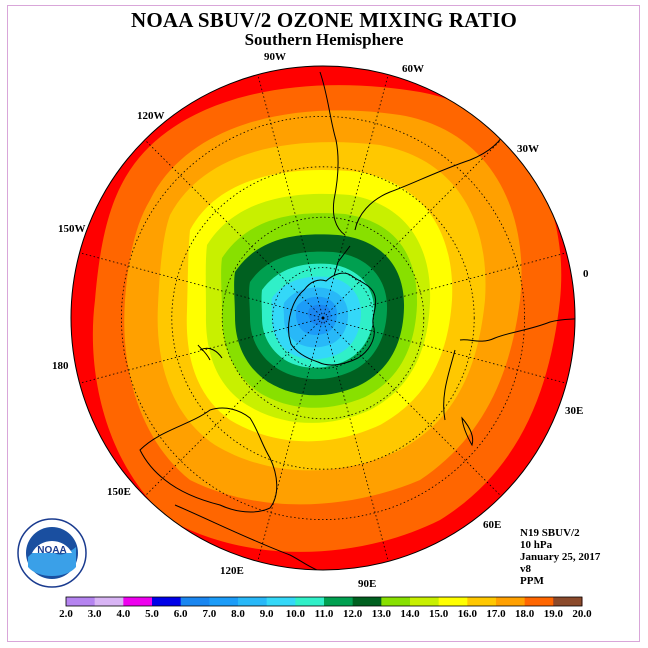 The width and height of the screenshot is (648, 648). I want to click on colorbar-tick-label: 11.0, so click(324, 614).